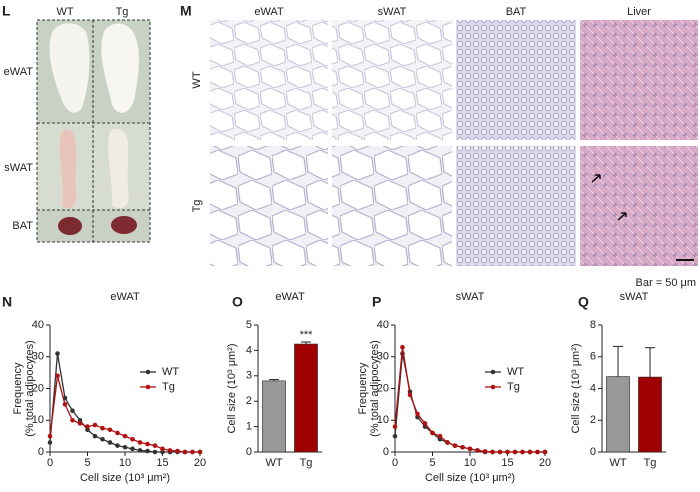 The width and height of the screenshot is (700, 492). What do you see at coordinates (22, 226) in the screenshot?
I see `row-label: BAT` at bounding box center [22, 226].